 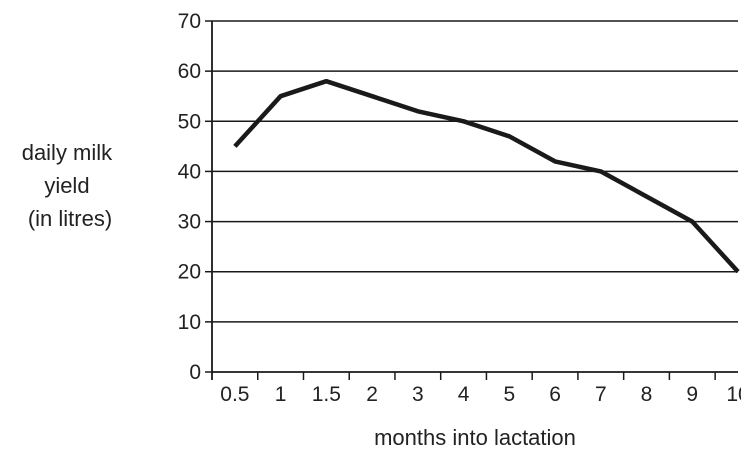 What do you see at coordinates (189, 322) in the screenshot?
I see `y-tick-label-10: 10` at bounding box center [189, 322].